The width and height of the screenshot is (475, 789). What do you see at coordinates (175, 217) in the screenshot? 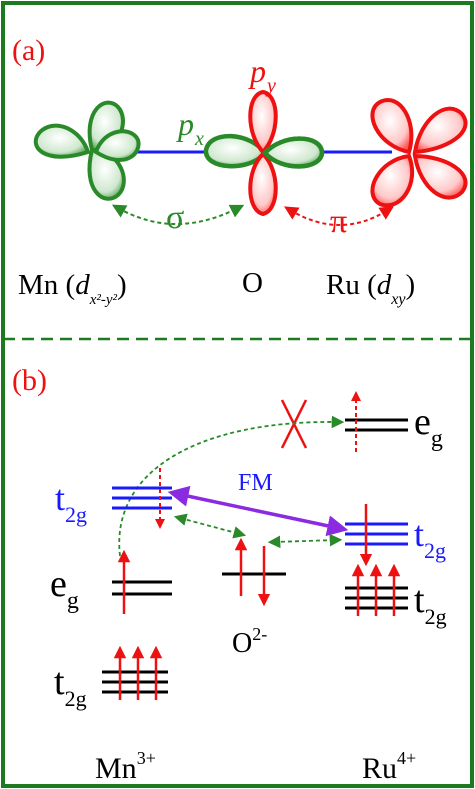
I see `sigma-label: σ` at bounding box center [175, 217].